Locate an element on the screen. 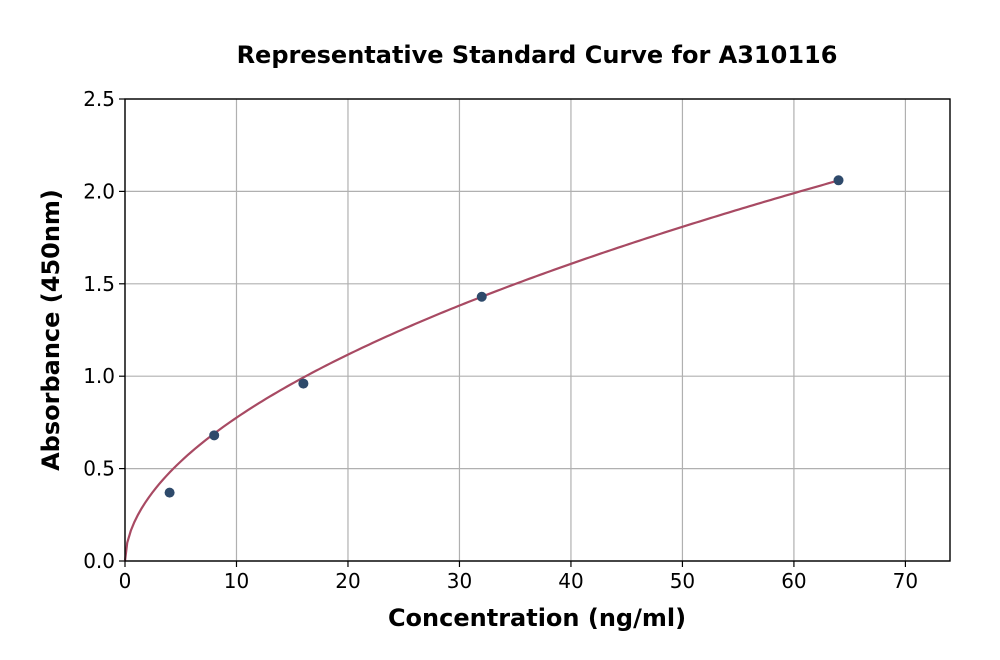 Image resolution: width=1000 pixels, height=660 pixels. x-tick-label: 30 is located at coordinates (459, 581).